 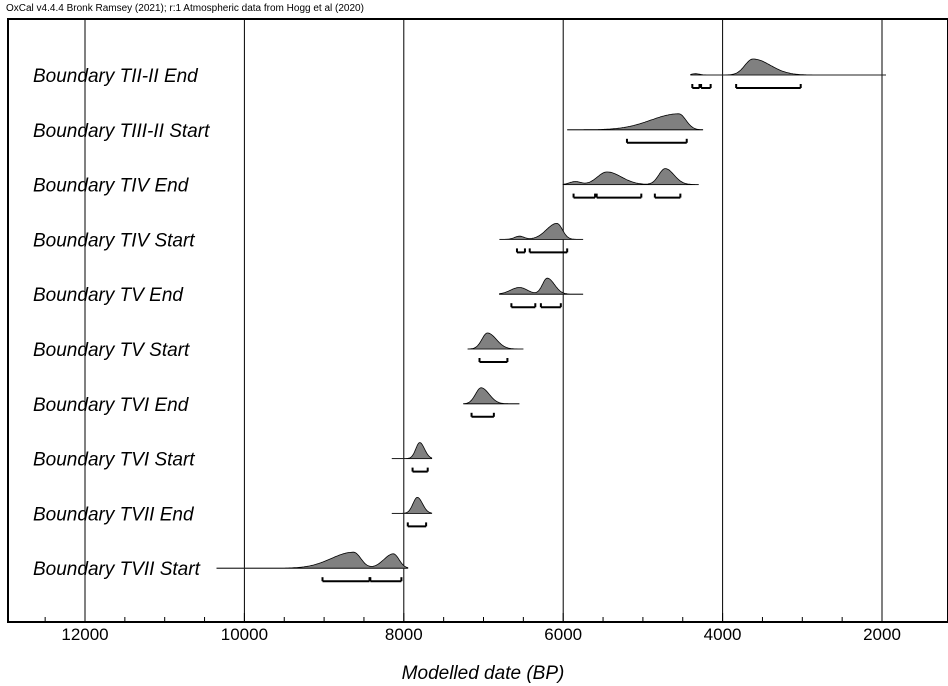 What do you see at coordinates (84, 634) in the screenshot?
I see `x-tick-label: 12000` at bounding box center [84, 634].